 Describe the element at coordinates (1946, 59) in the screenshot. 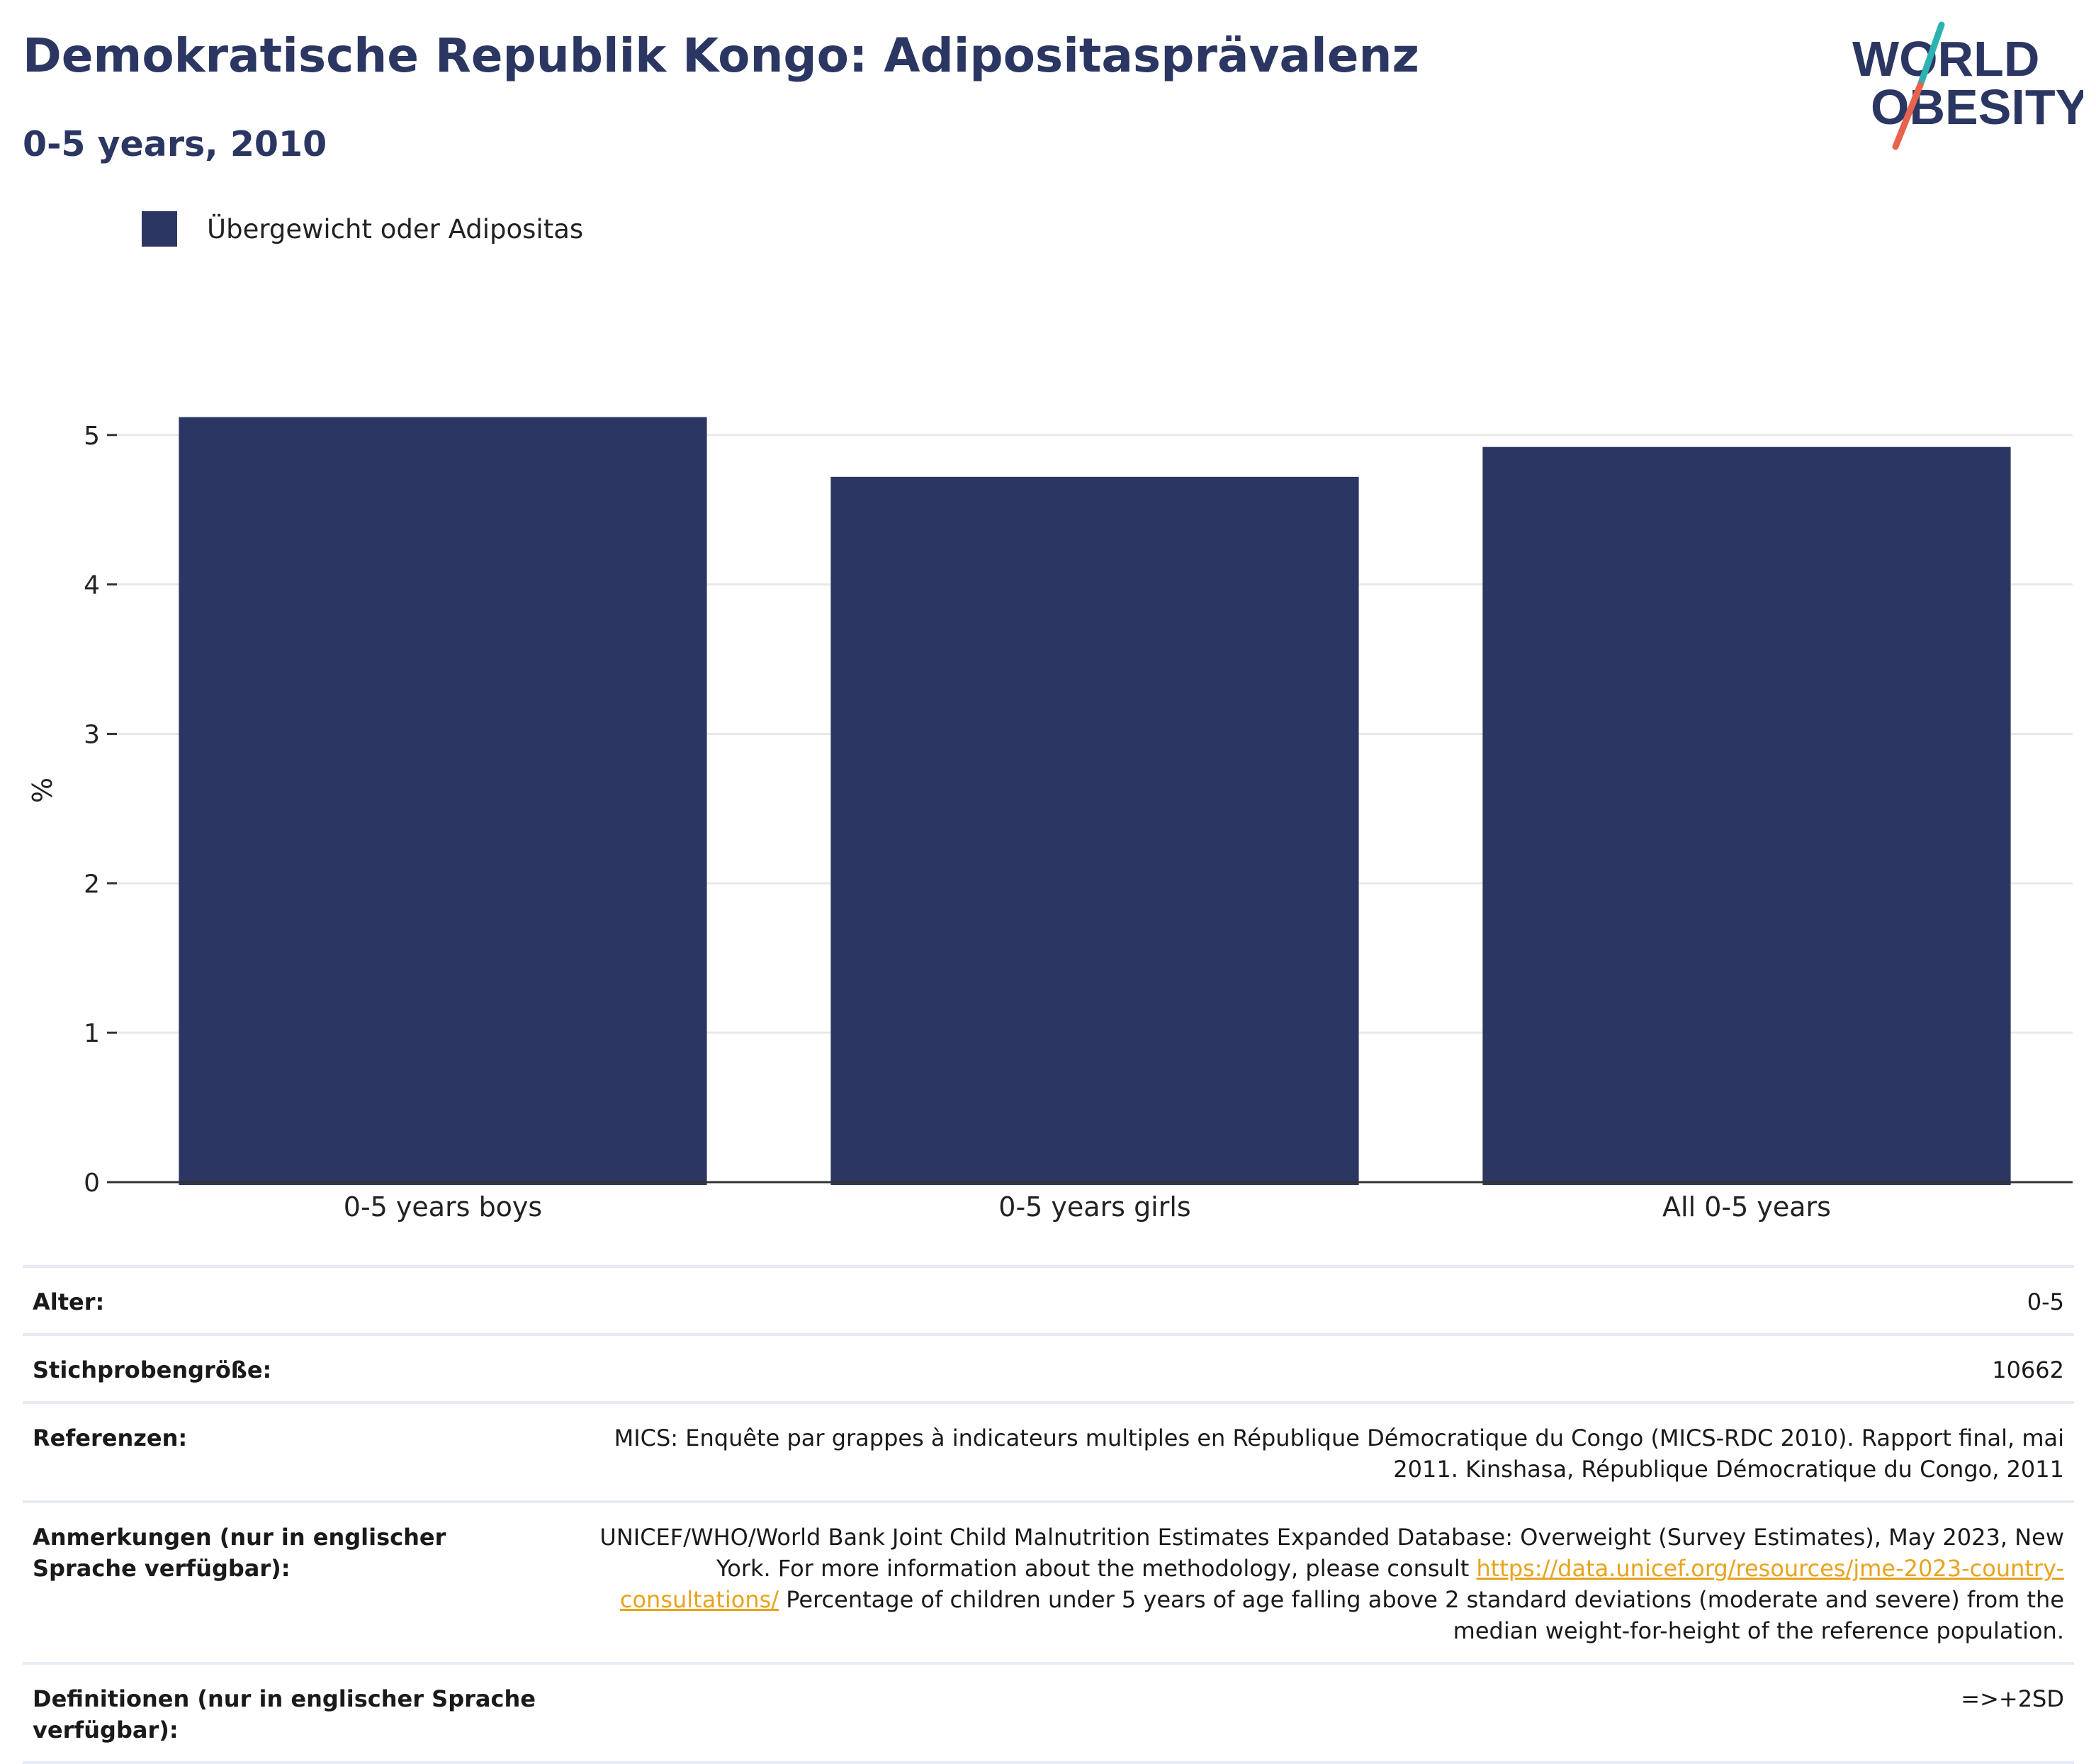

I see `logo-line1: WORLD` at that location.